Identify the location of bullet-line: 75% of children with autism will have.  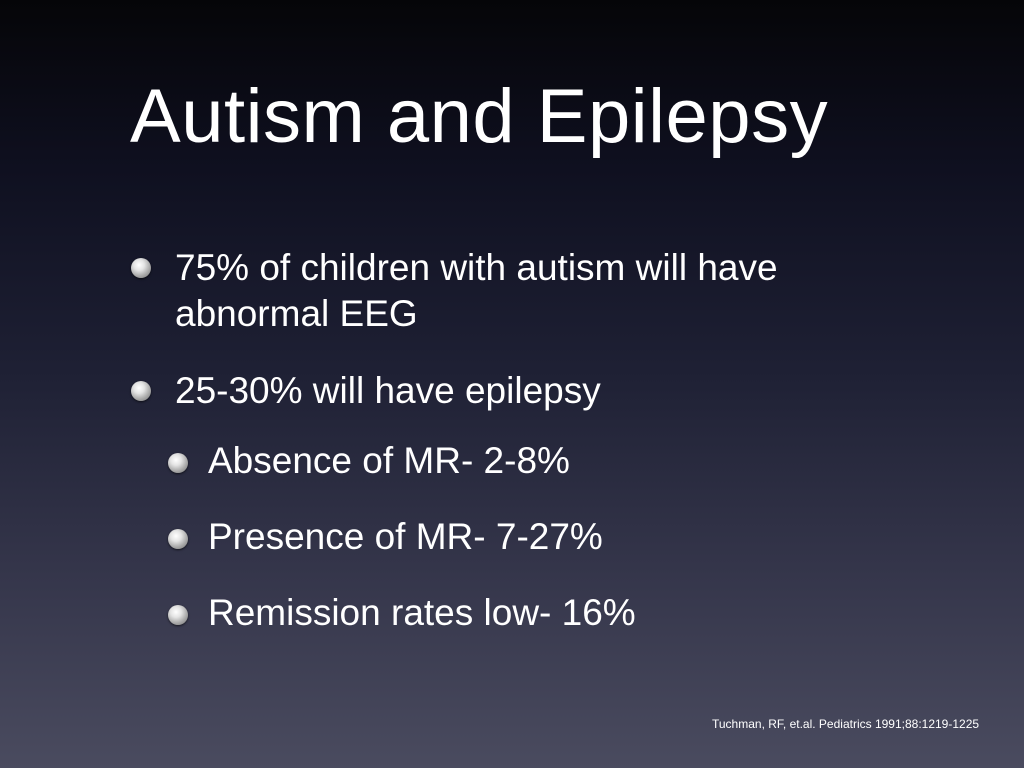
(476, 267).